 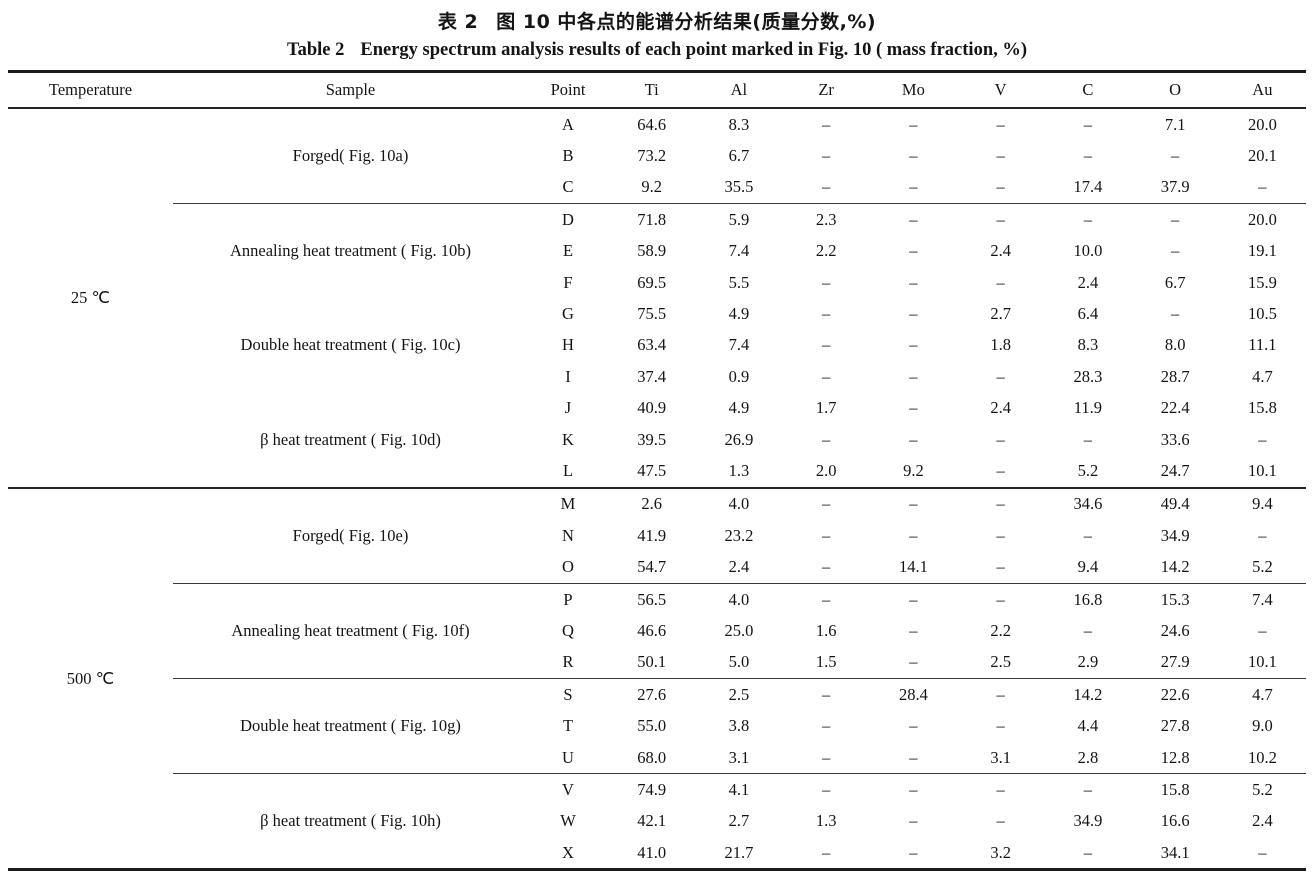 What do you see at coordinates (826, 470) in the screenshot?
I see `value-cell-zr: 2.0` at bounding box center [826, 470].